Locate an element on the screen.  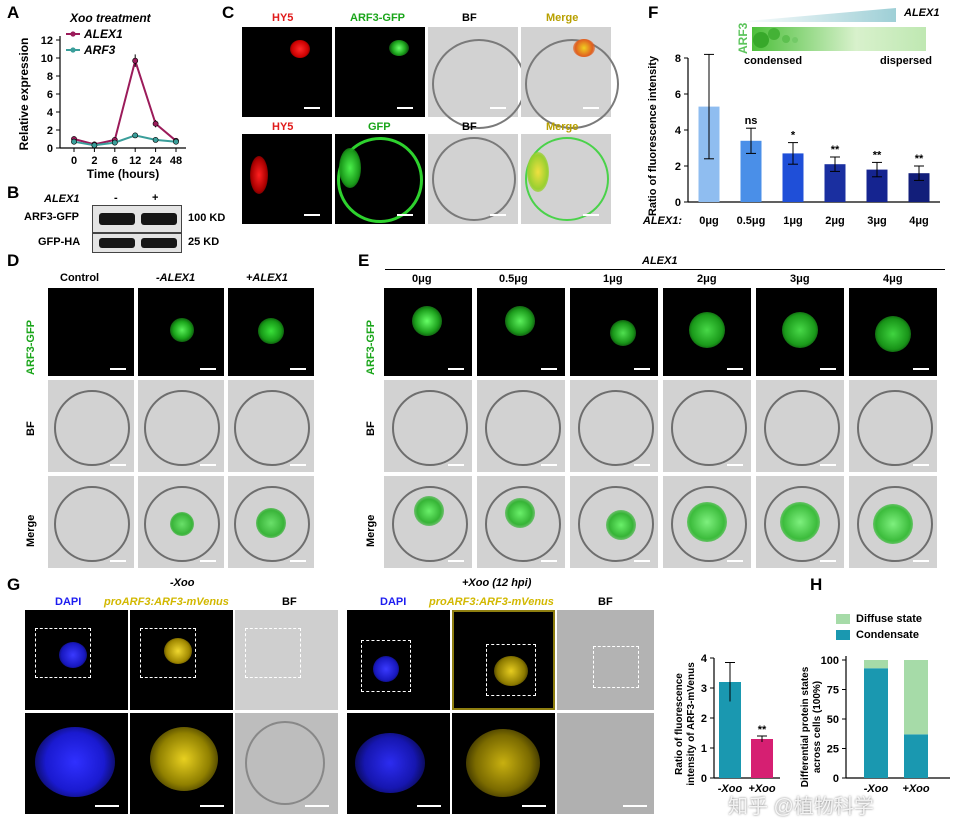
panel-label-f: F is located at coordinates (653, 12).